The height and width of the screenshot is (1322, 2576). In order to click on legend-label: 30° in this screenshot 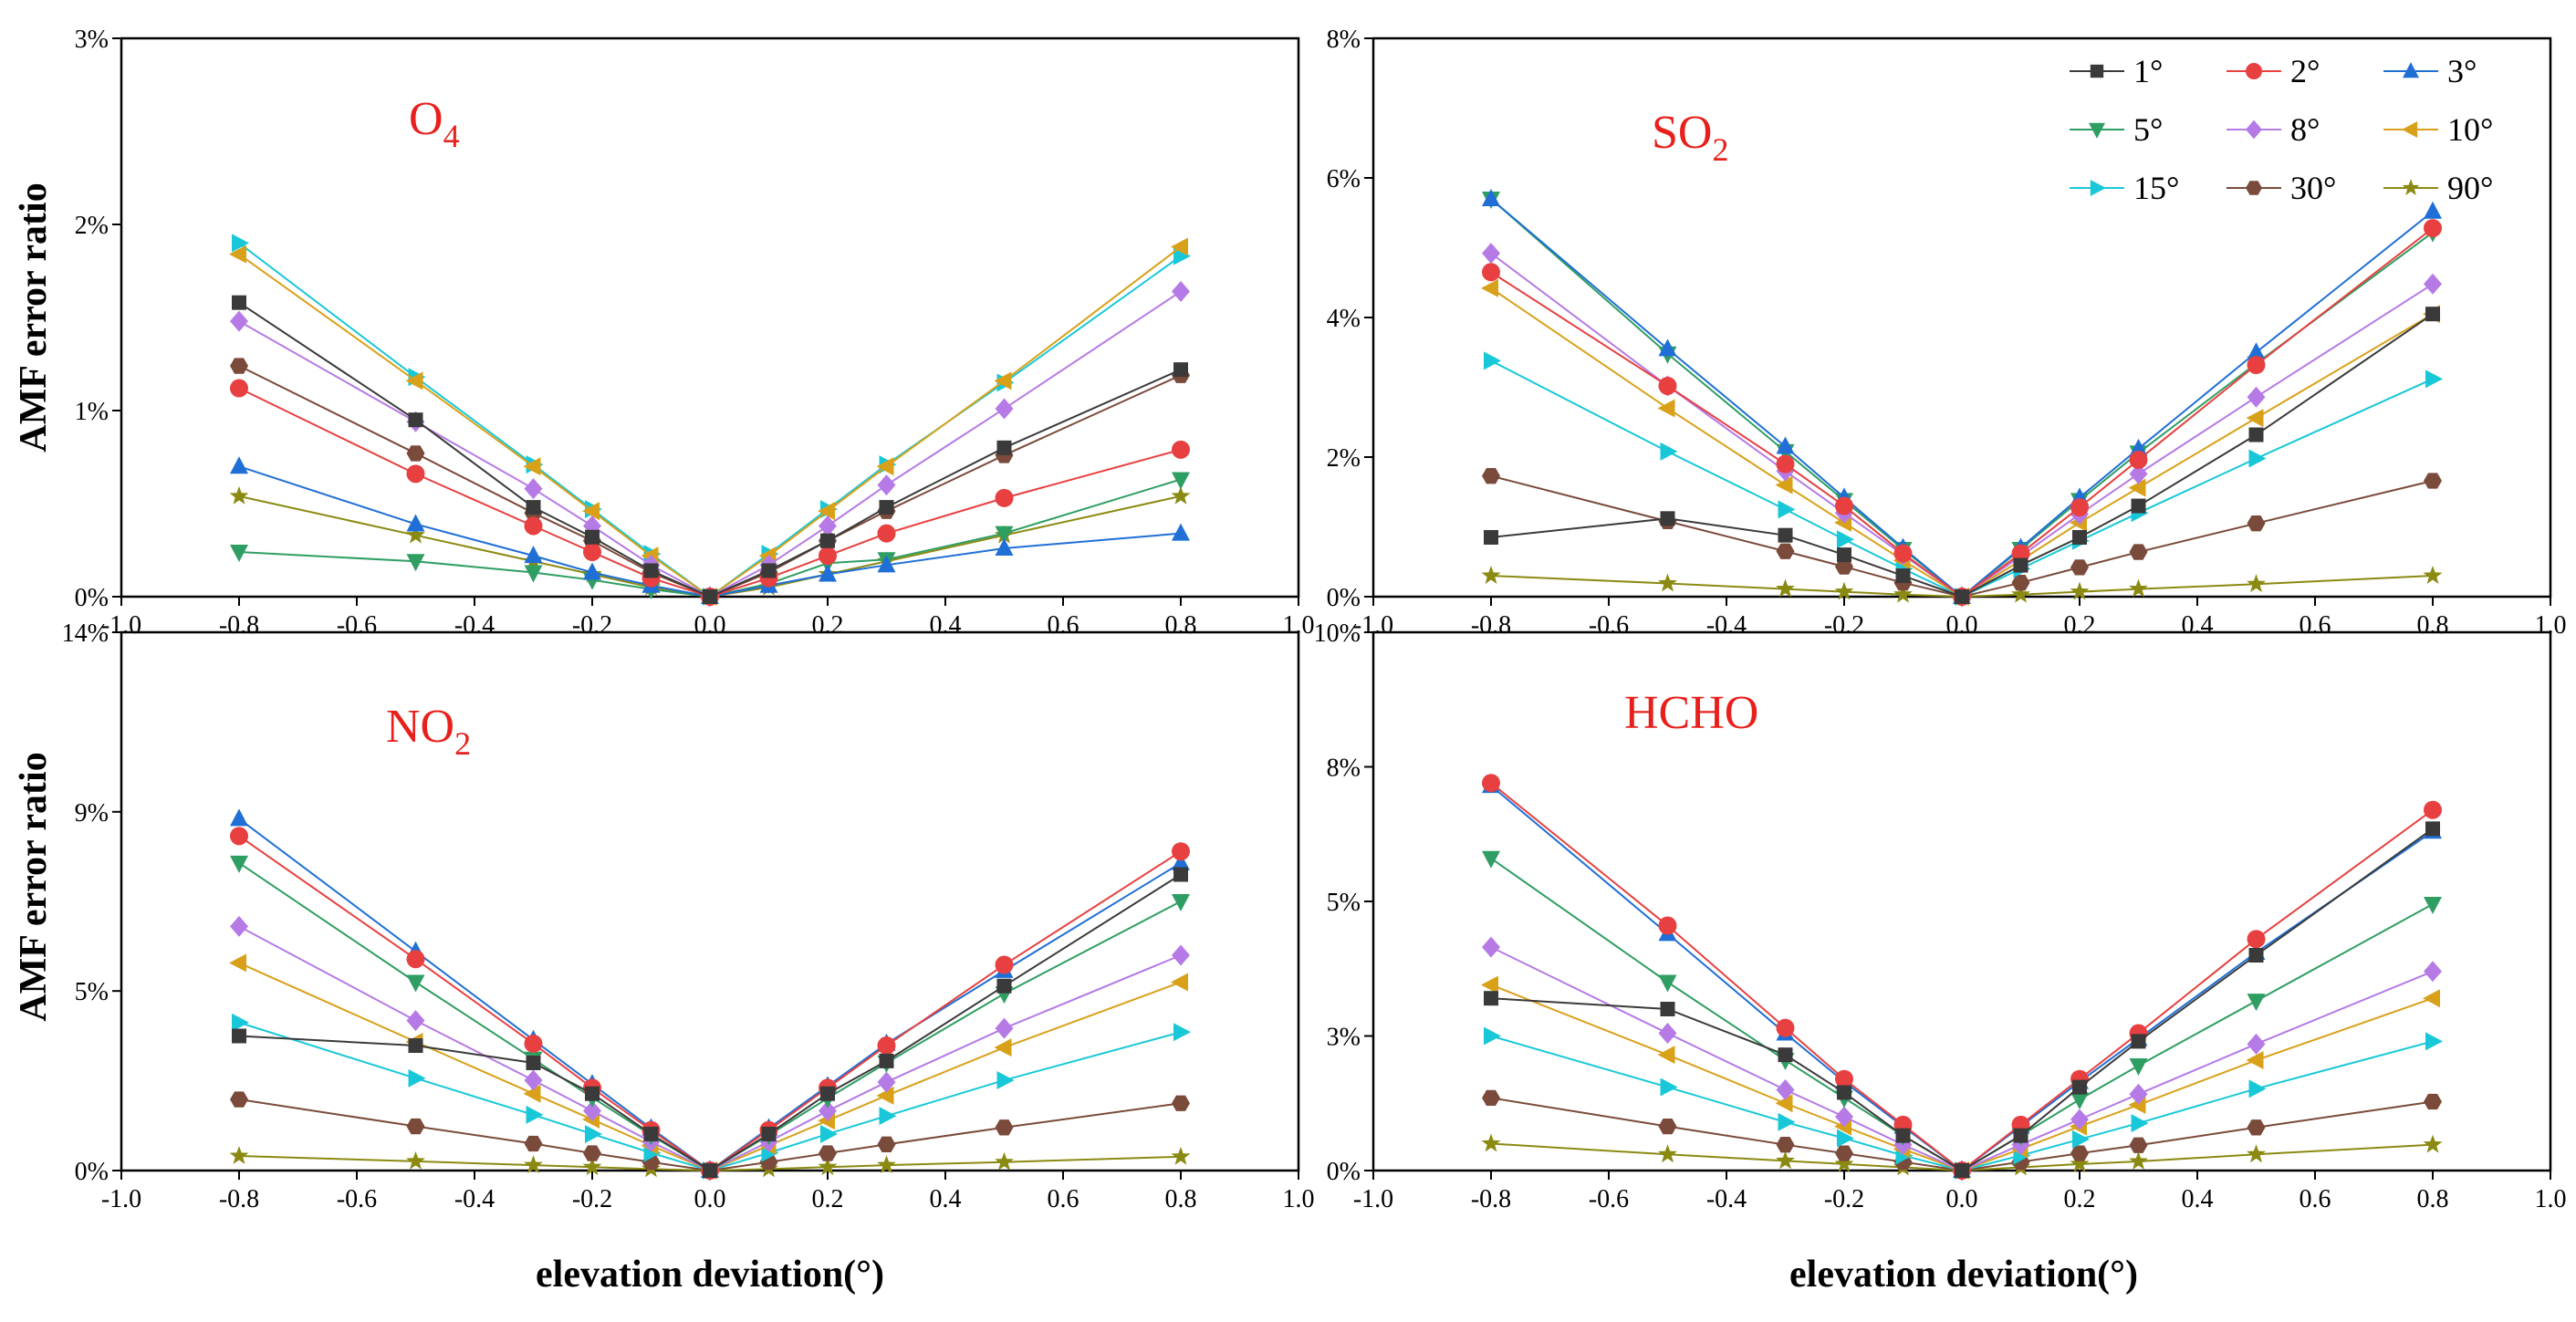, I will do `click(2313, 188)`.